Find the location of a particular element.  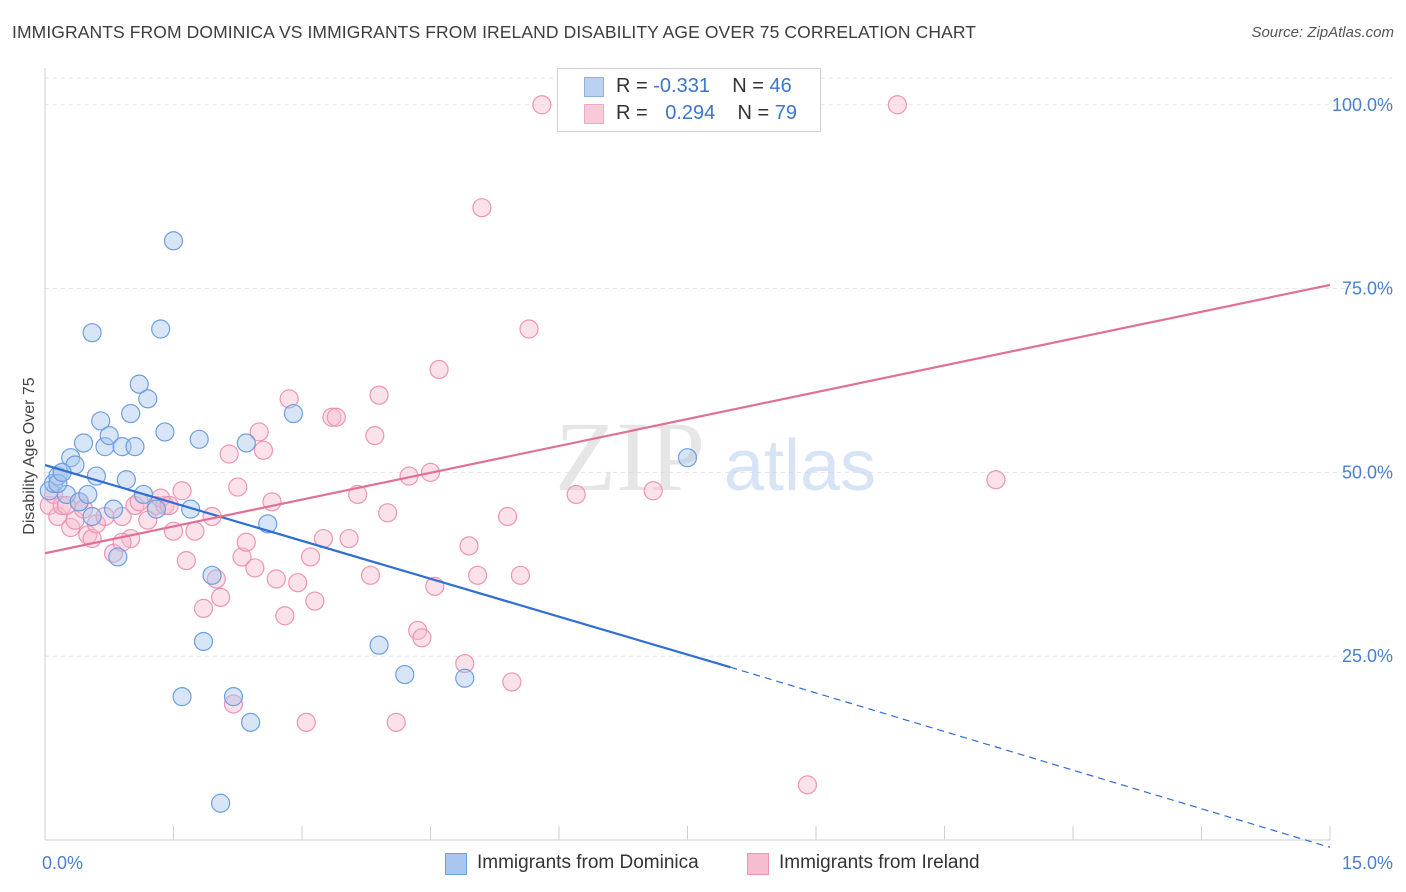

dominica-trend-line is located at coordinates (387, 566).